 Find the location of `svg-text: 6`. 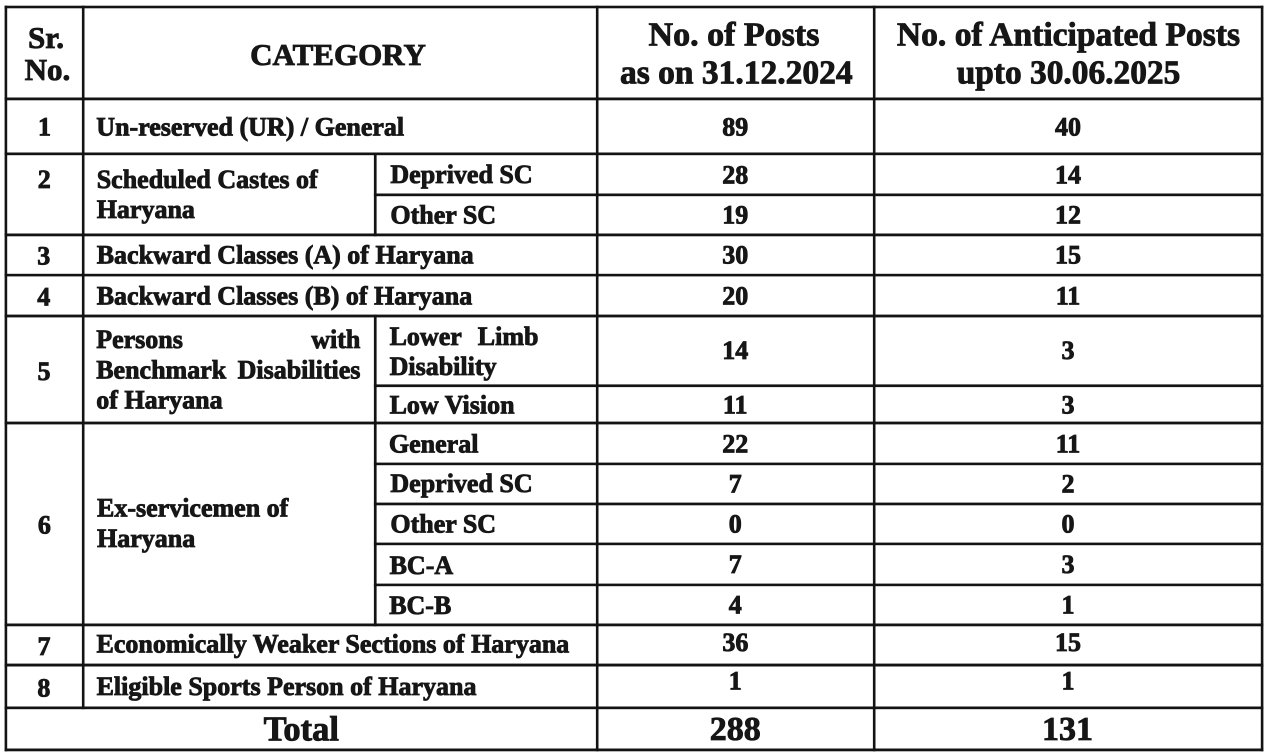

svg-text: 6 is located at coordinates (44, 525).